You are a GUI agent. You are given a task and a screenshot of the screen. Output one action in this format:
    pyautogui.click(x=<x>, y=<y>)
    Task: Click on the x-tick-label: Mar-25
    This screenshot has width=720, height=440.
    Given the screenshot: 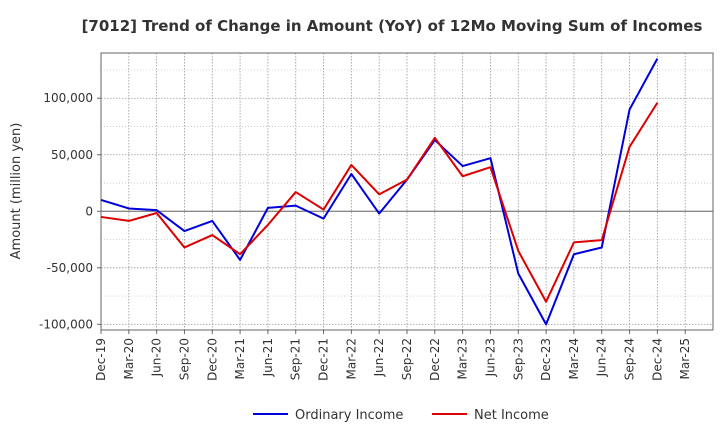 What is the action you would take?
    pyautogui.click(x=685, y=358)
    